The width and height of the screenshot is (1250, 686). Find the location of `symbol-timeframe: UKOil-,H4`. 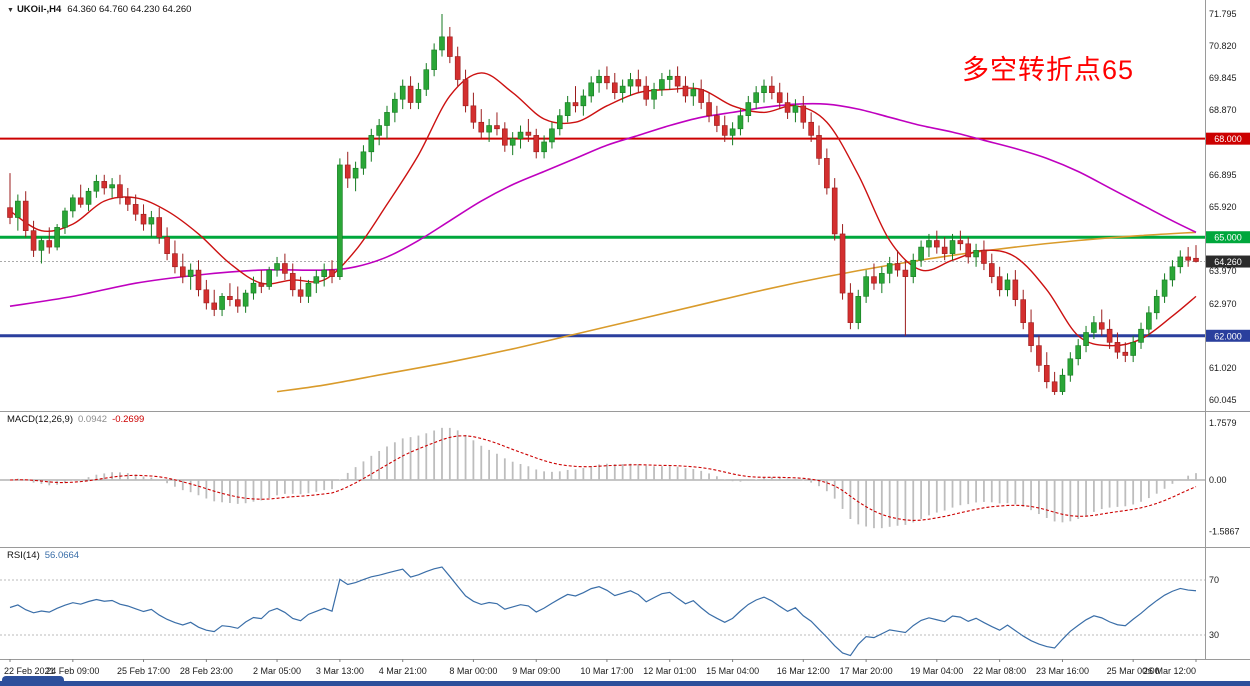

symbol-timeframe: UKOil-,H4 is located at coordinates (39, 9).